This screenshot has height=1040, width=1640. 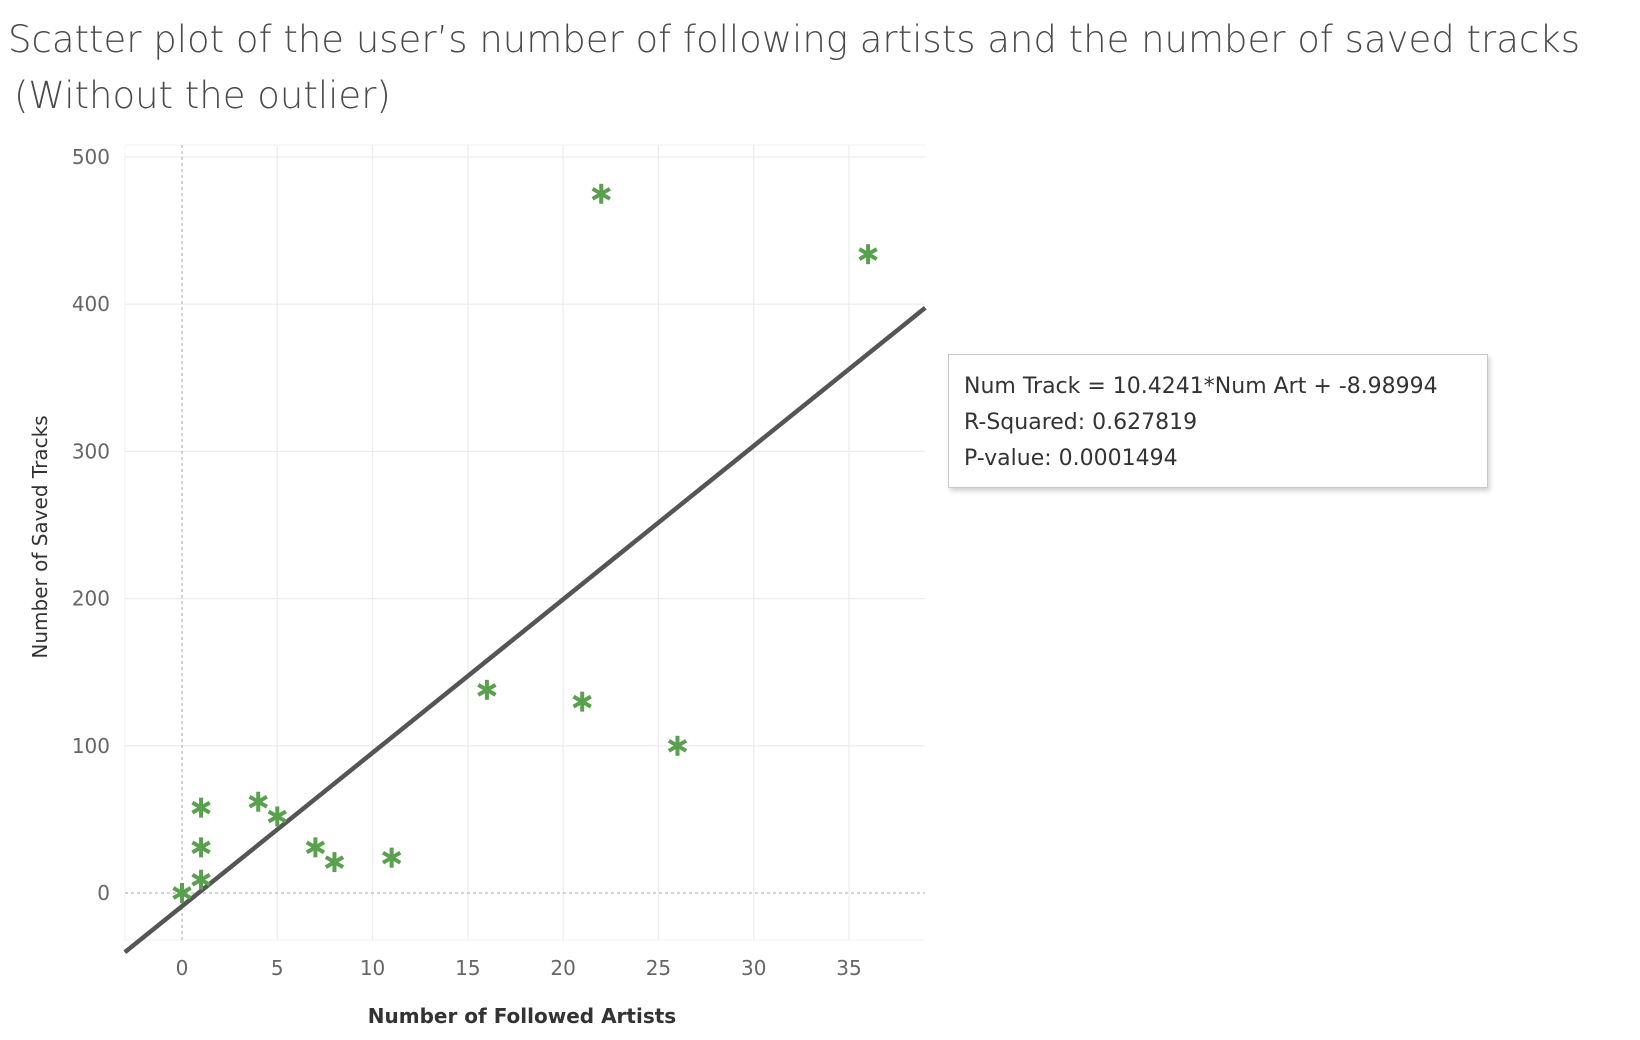 I want to click on y-tick-label: 300, so click(x=91, y=451).